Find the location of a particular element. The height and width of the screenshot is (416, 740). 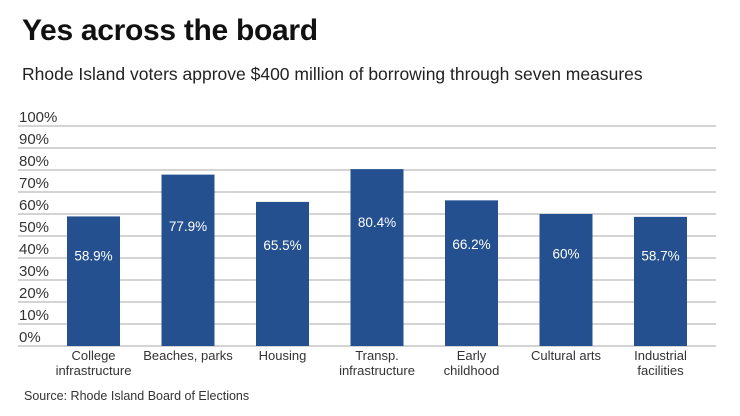

y-tick-label: 90% is located at coordinates (34, 139).